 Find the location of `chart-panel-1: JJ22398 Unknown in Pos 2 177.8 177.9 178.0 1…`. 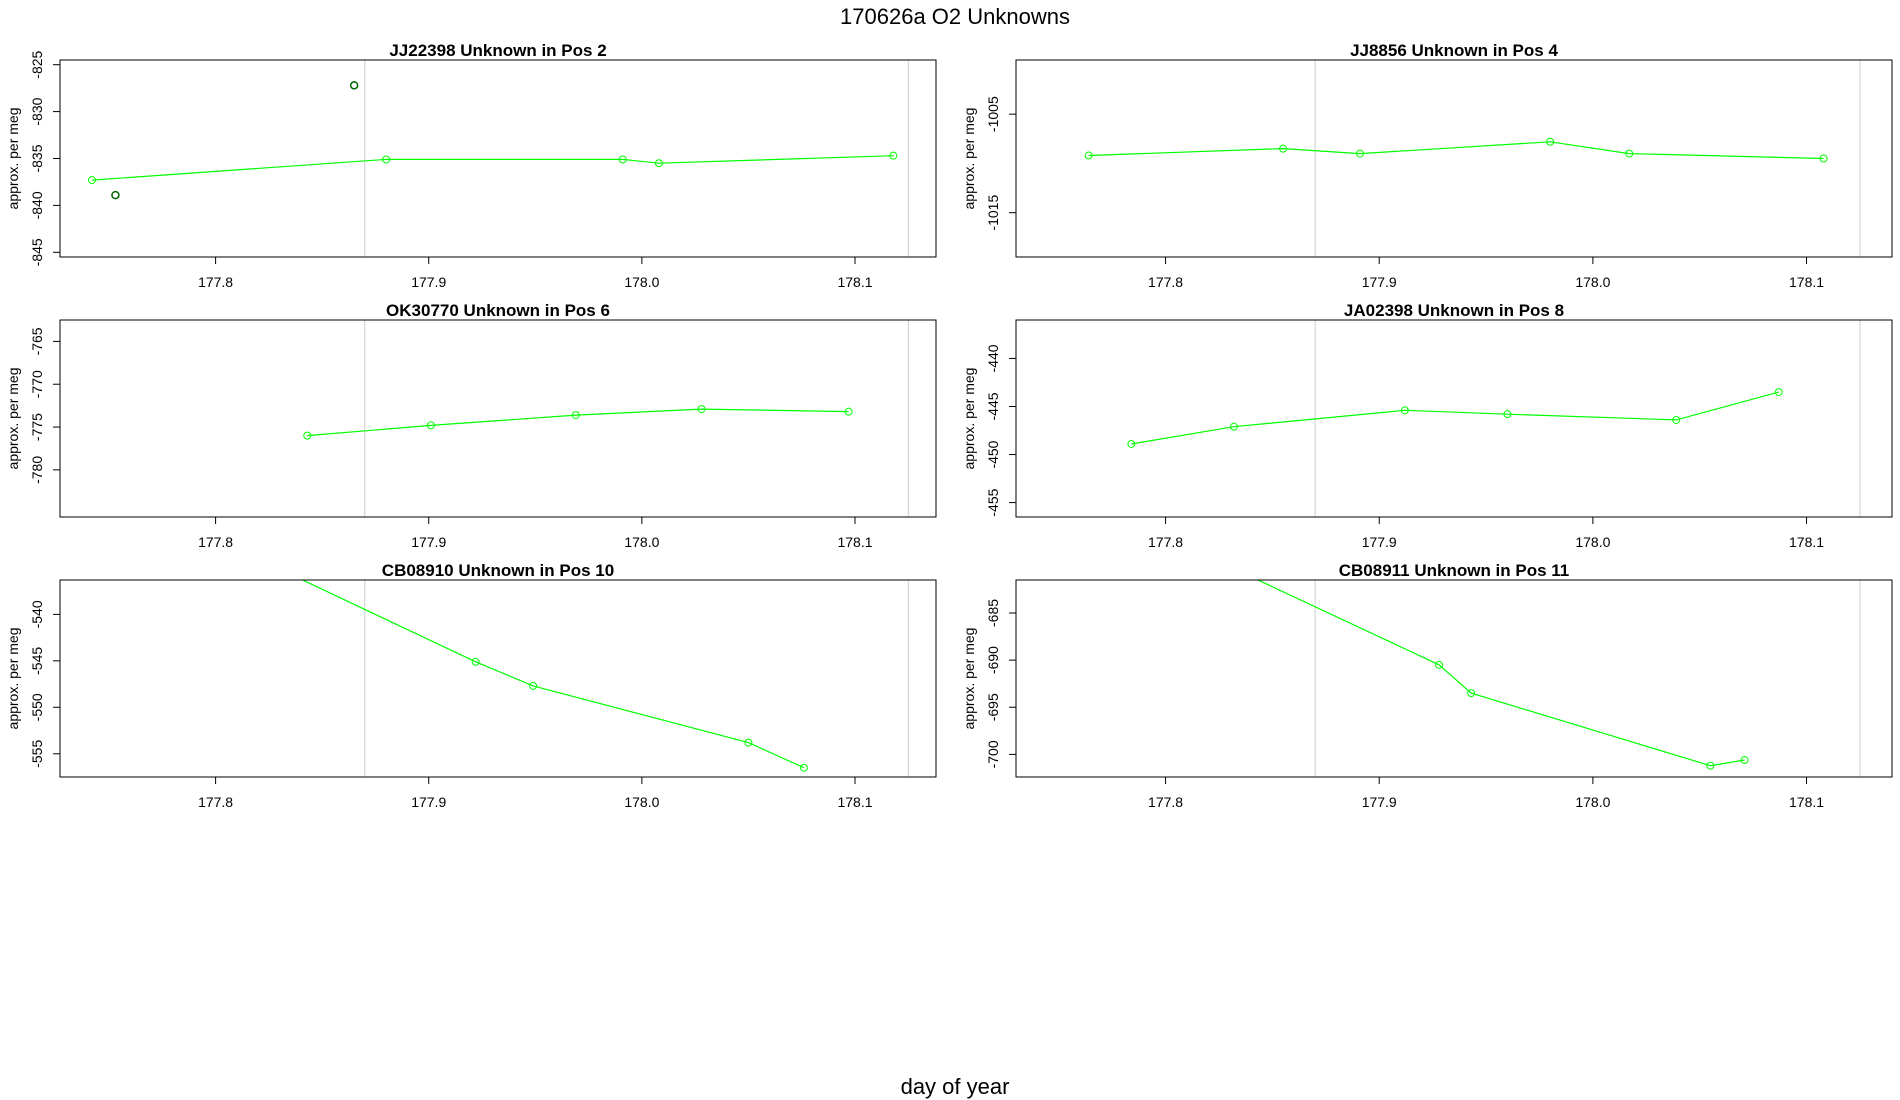

chart-panel-1: JJ22398 Unknown in Pos 2 177.8 177.9 178.0 1… is located at coordinates (471, 165).